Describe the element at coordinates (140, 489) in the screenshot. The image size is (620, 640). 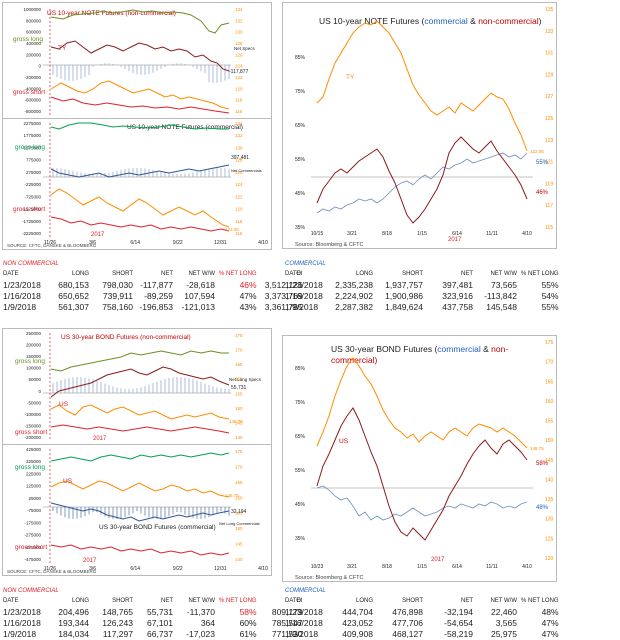
I see `price-line` at that location.